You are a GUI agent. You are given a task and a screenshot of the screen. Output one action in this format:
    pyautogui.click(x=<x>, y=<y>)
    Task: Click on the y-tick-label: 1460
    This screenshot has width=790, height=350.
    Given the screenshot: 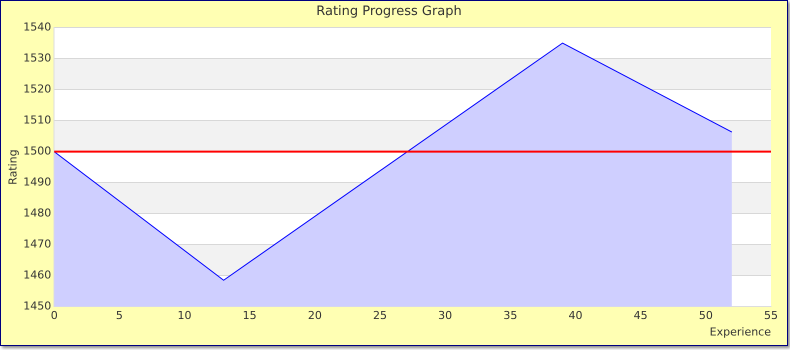 What is the action you would take?
    pyautogui.click(x=37, y=275)
    